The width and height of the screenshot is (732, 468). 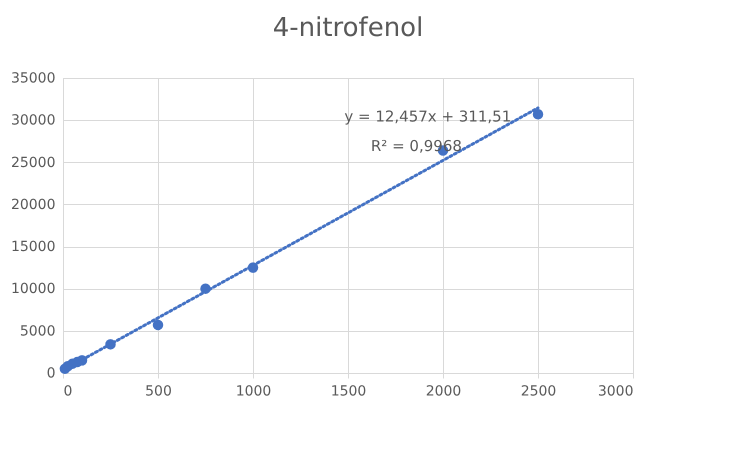 What do you see at coordinates (33, 120) in the screenshot?
I see `y-tick-label: 30000` at bounding box center [33, 120].